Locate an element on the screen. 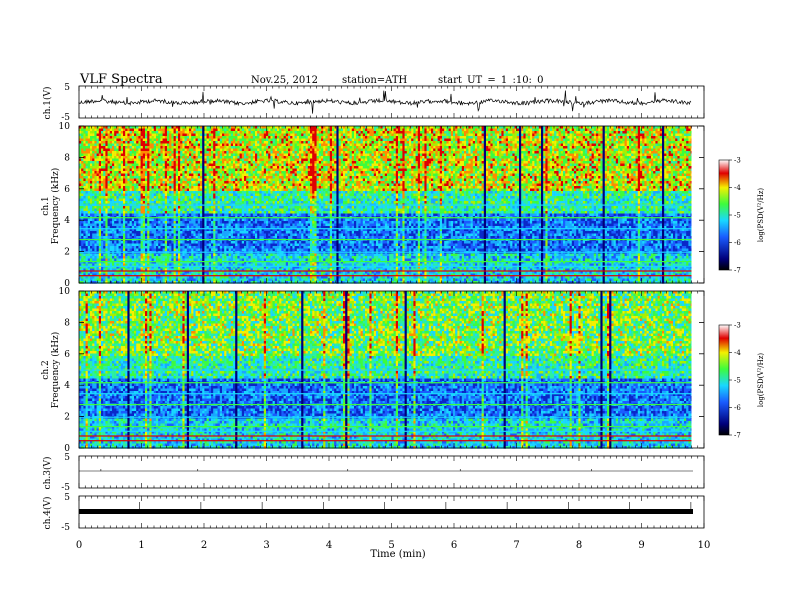  ch3-ytick-bottom: -5 is located at coordinates (65, 488).